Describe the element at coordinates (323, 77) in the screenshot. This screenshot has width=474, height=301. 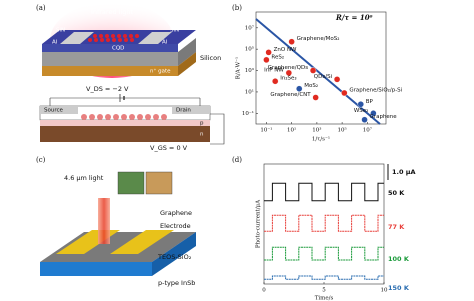
I see `point-label: QDs/Si` at that location.